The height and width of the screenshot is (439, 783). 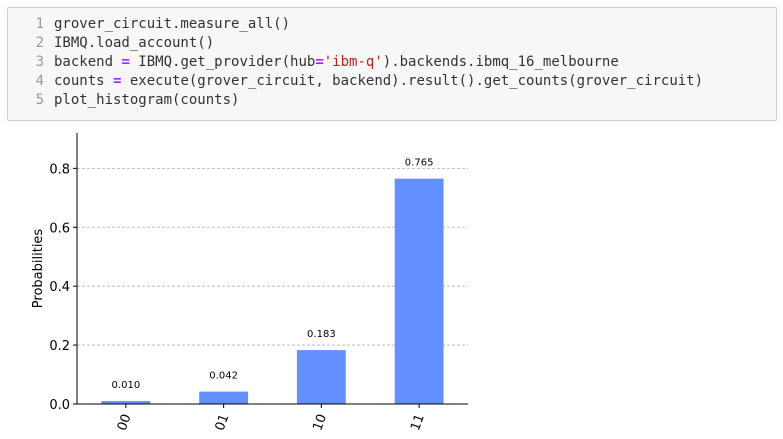 What do you see at coordinates (147, 100) in the screenshot?
I see `code-text: plot_histogram(counts)` at bounding box center [147, 100].